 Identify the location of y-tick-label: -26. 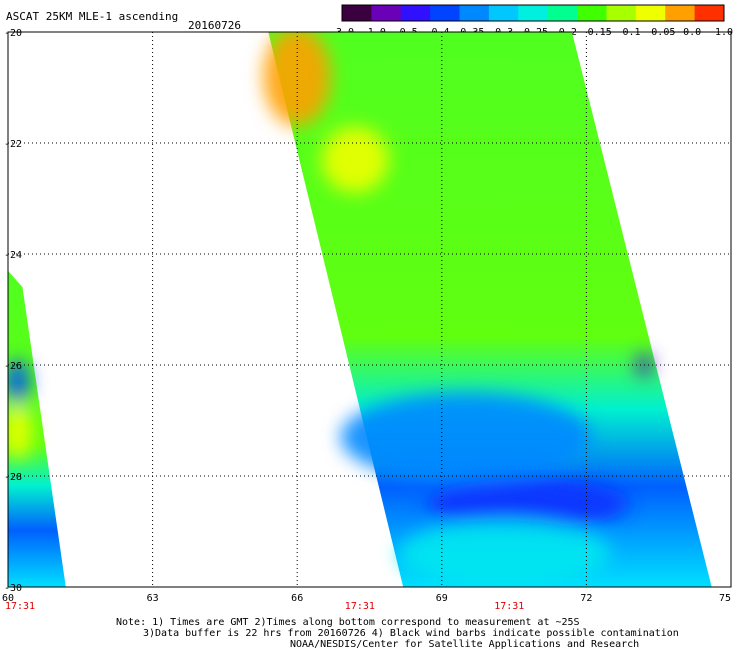
(13, 366).